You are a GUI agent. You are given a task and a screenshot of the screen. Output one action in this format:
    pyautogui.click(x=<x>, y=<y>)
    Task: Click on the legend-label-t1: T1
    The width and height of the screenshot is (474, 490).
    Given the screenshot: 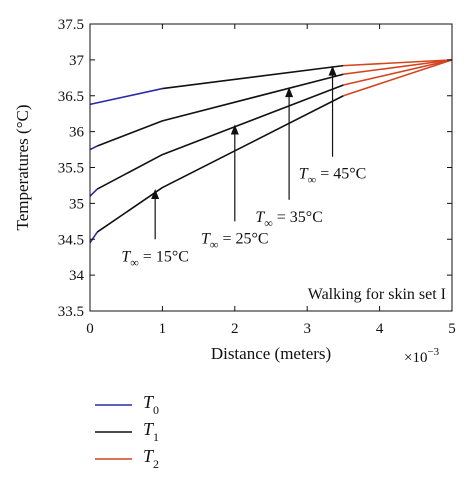 What is the action you would take?
    pyautogui.click(x=151, y=431)
    